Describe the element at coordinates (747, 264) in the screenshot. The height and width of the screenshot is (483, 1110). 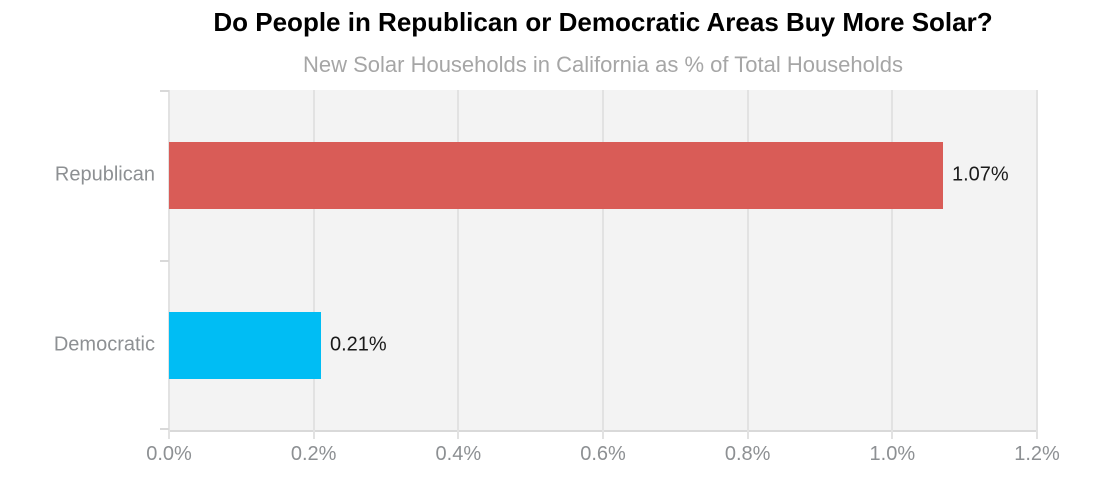
I see `gridline-0.8%` at that location.